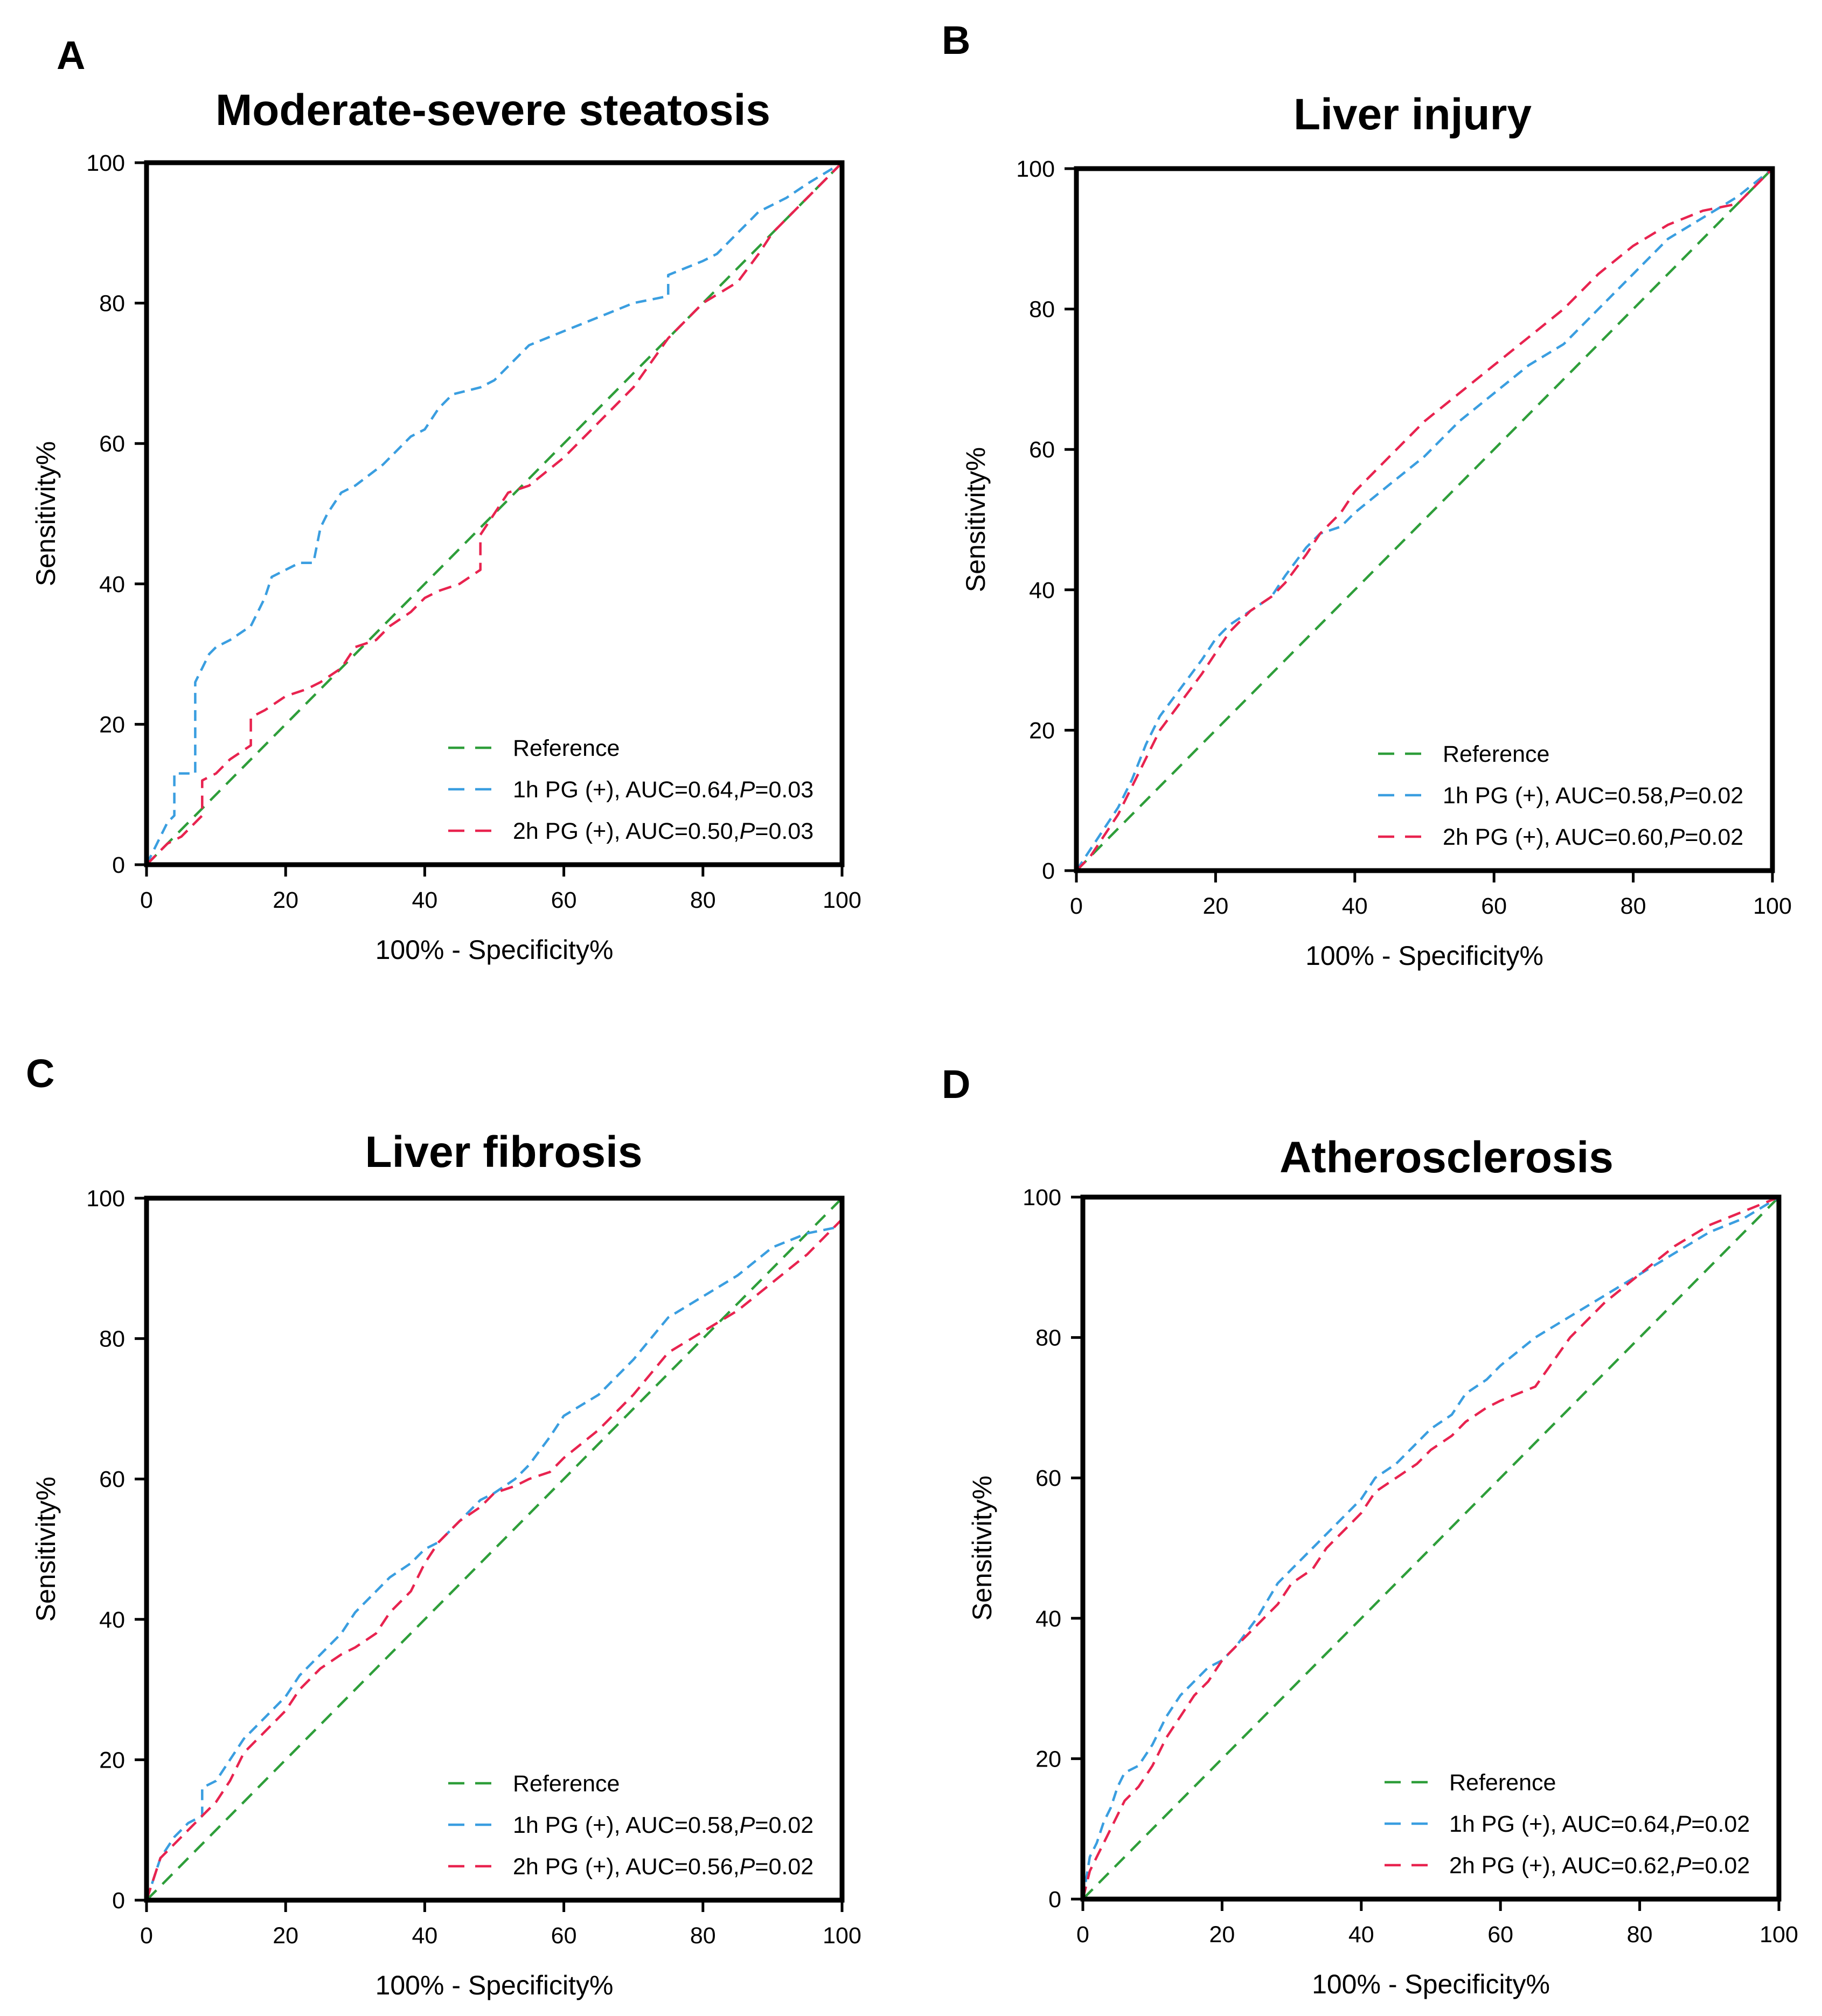  I want to click on legend-label-pg2h: 2h PG (+), AUC=0.50,P=0.03, so click(663, 831).